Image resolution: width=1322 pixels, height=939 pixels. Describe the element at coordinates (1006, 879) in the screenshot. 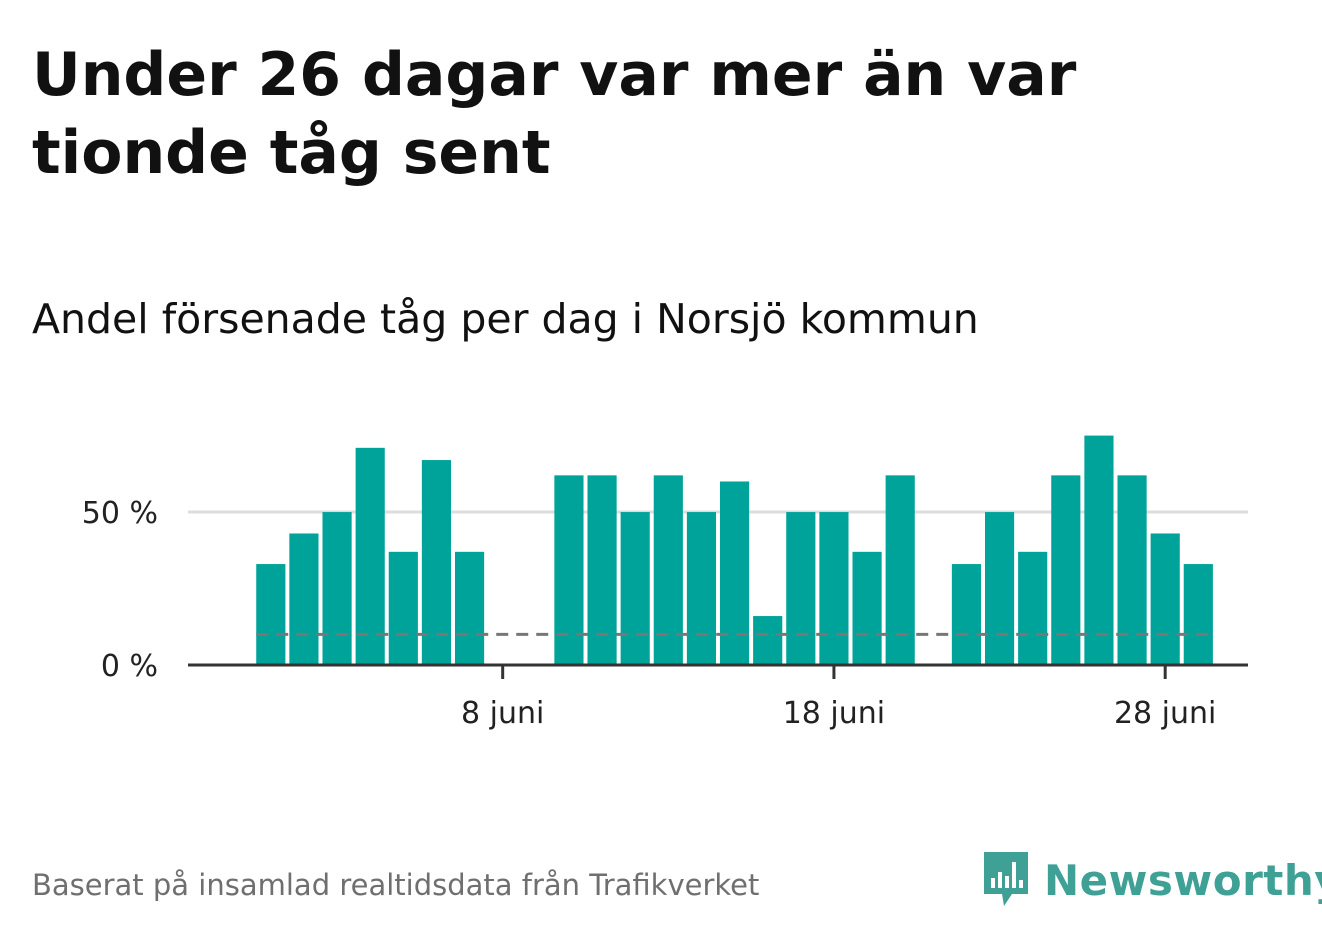

I see `newsworthy-logo-icon` at that location.